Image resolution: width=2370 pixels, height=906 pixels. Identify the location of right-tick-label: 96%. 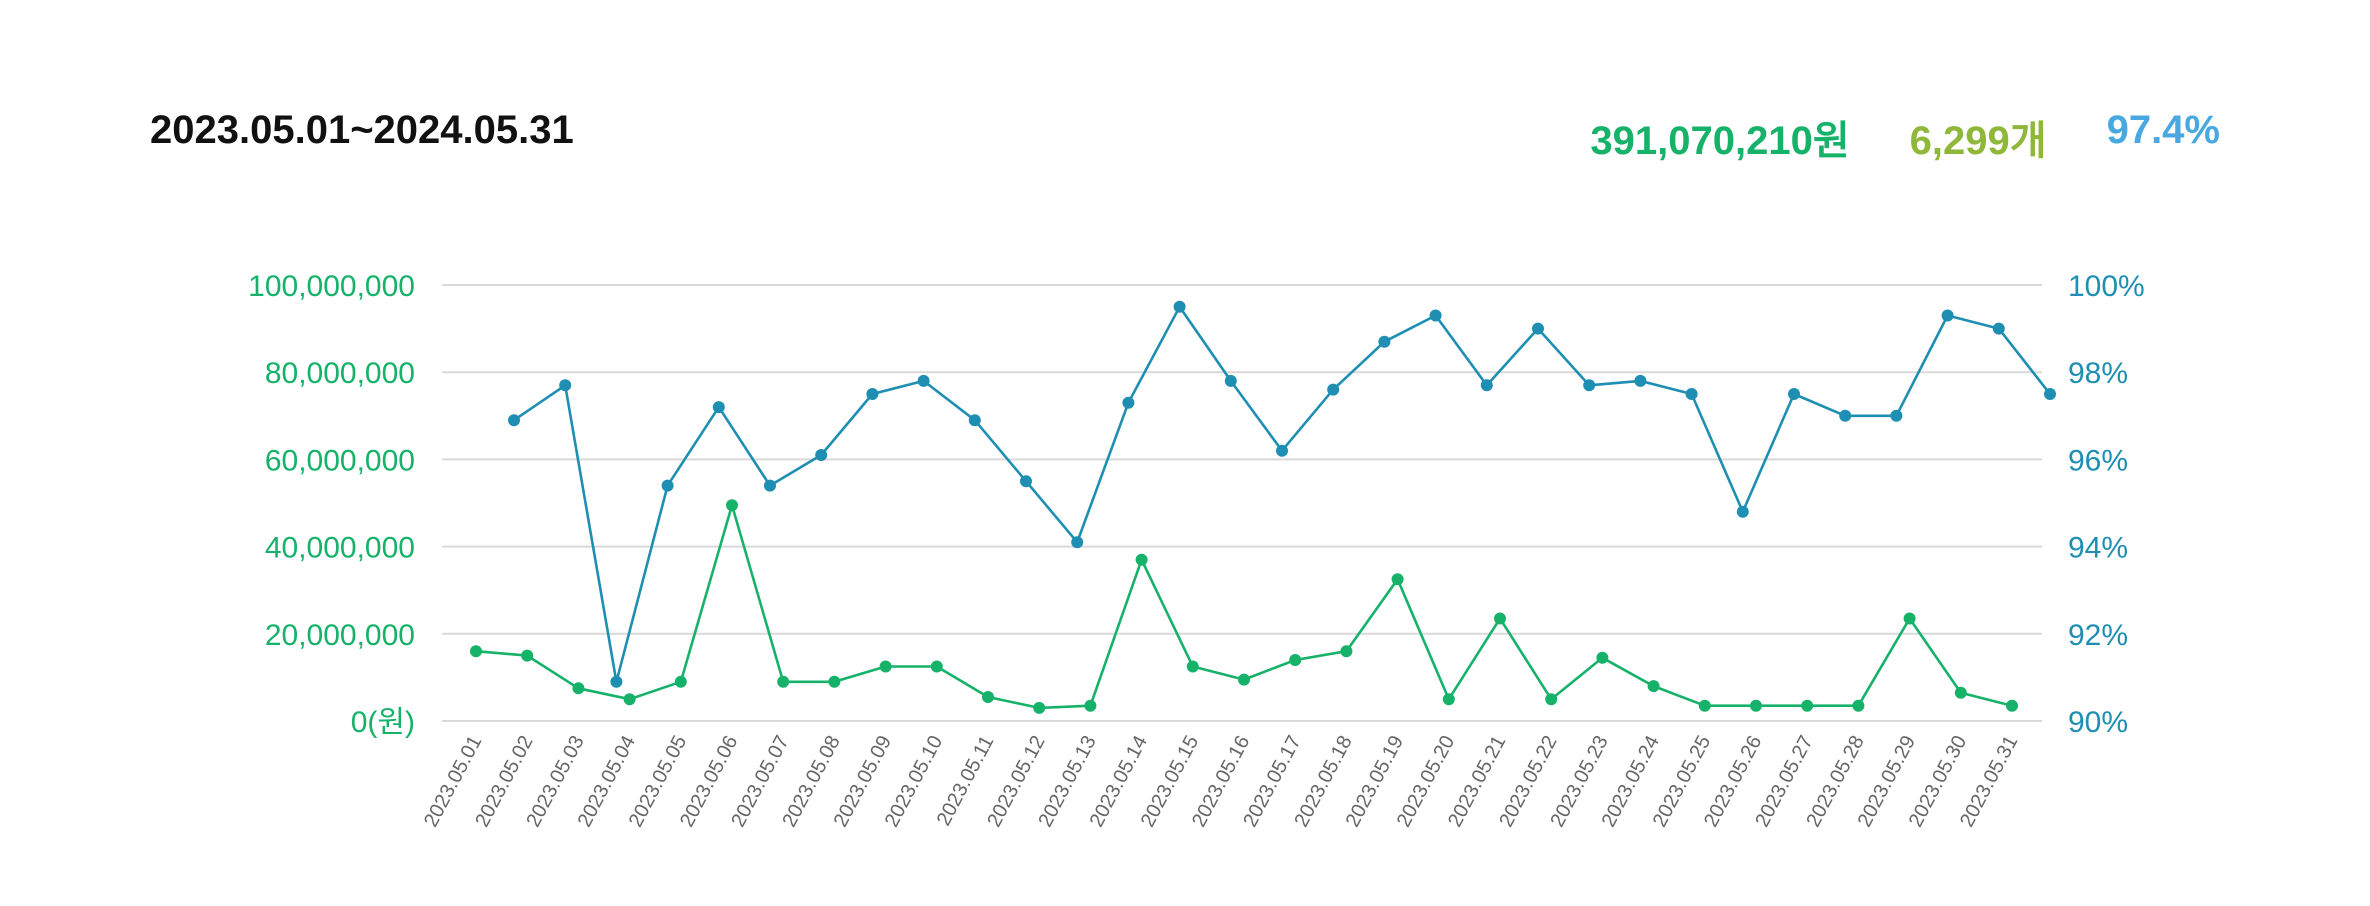
(2098, 460).